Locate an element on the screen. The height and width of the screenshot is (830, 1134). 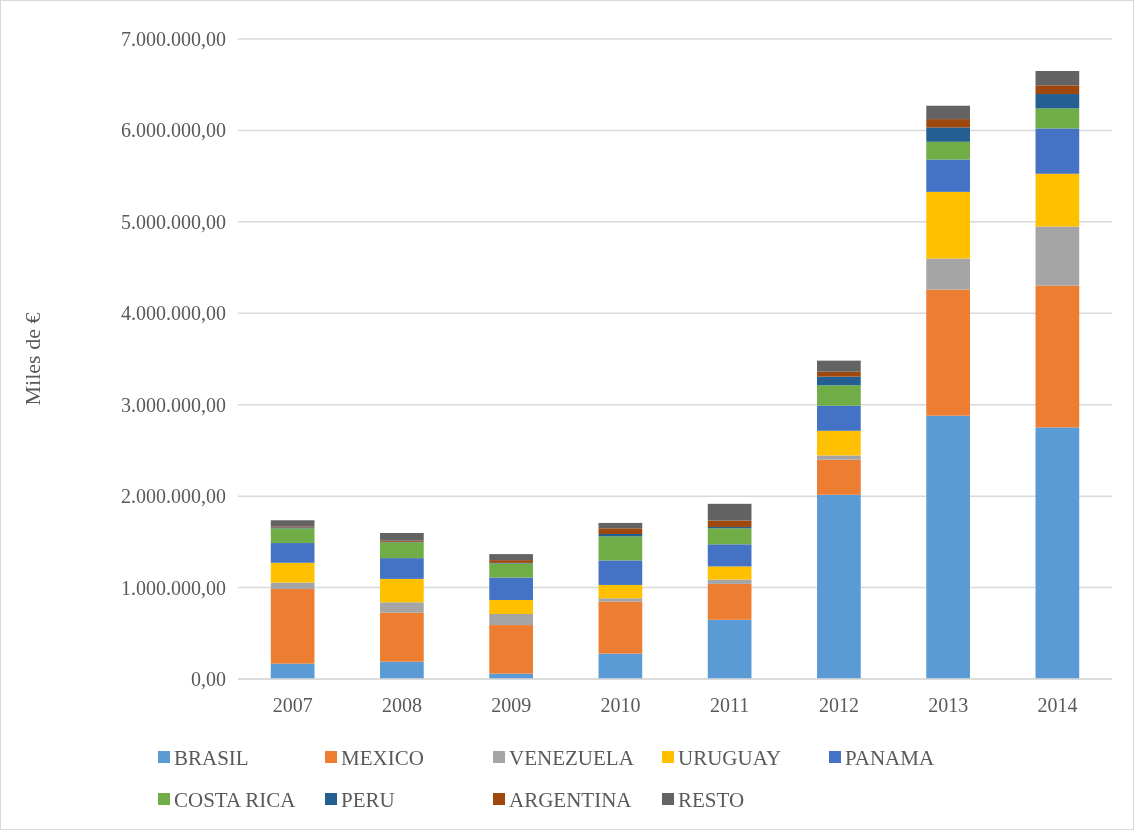
y-tick-label: 7.000.000,00 is located at coordinates (173, 39).